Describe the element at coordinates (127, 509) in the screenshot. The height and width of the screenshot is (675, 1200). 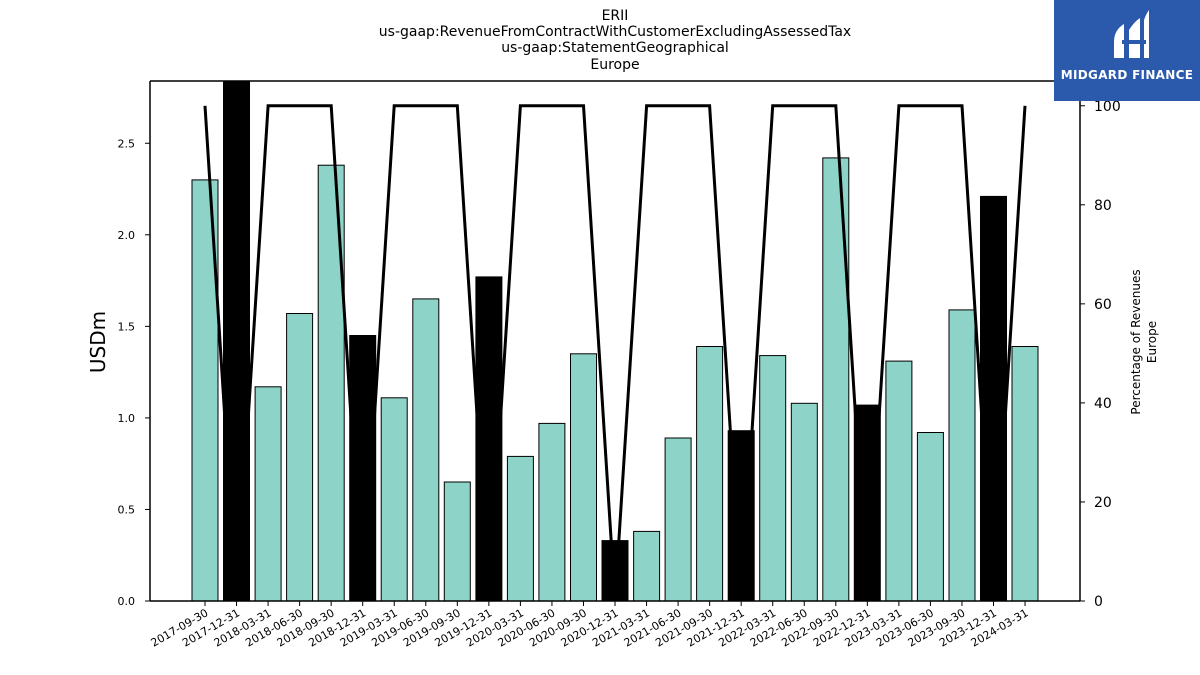
I see `y-tick-label: 0.5` at that location.